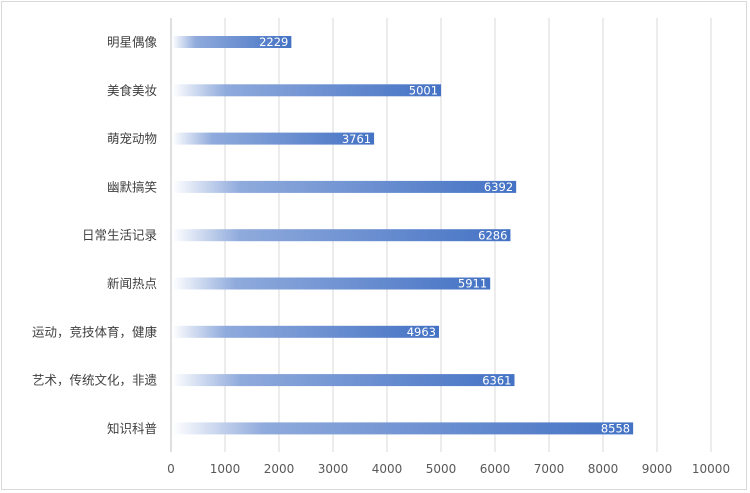  I want to click on x-tick-label: 7000, so click(549, 469).